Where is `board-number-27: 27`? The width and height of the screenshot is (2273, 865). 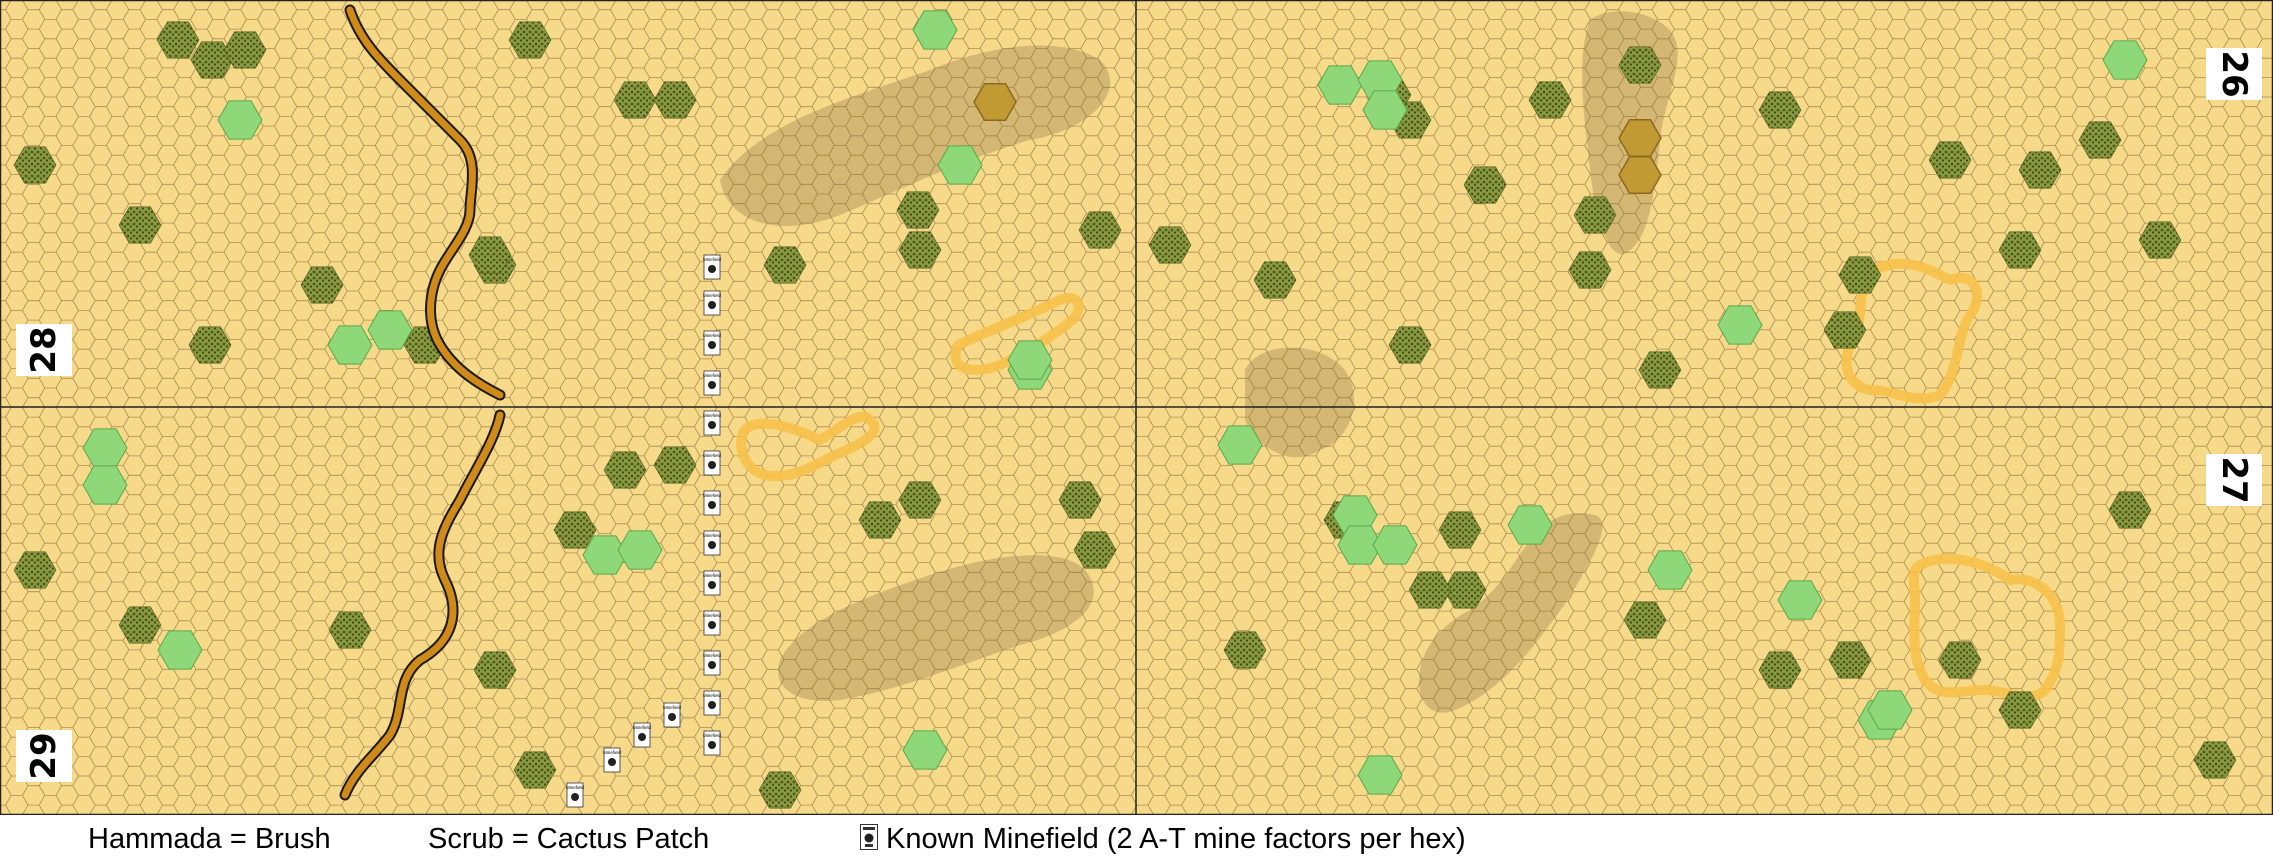
board-number-27: 27 is located at coordinates (2234, 480).